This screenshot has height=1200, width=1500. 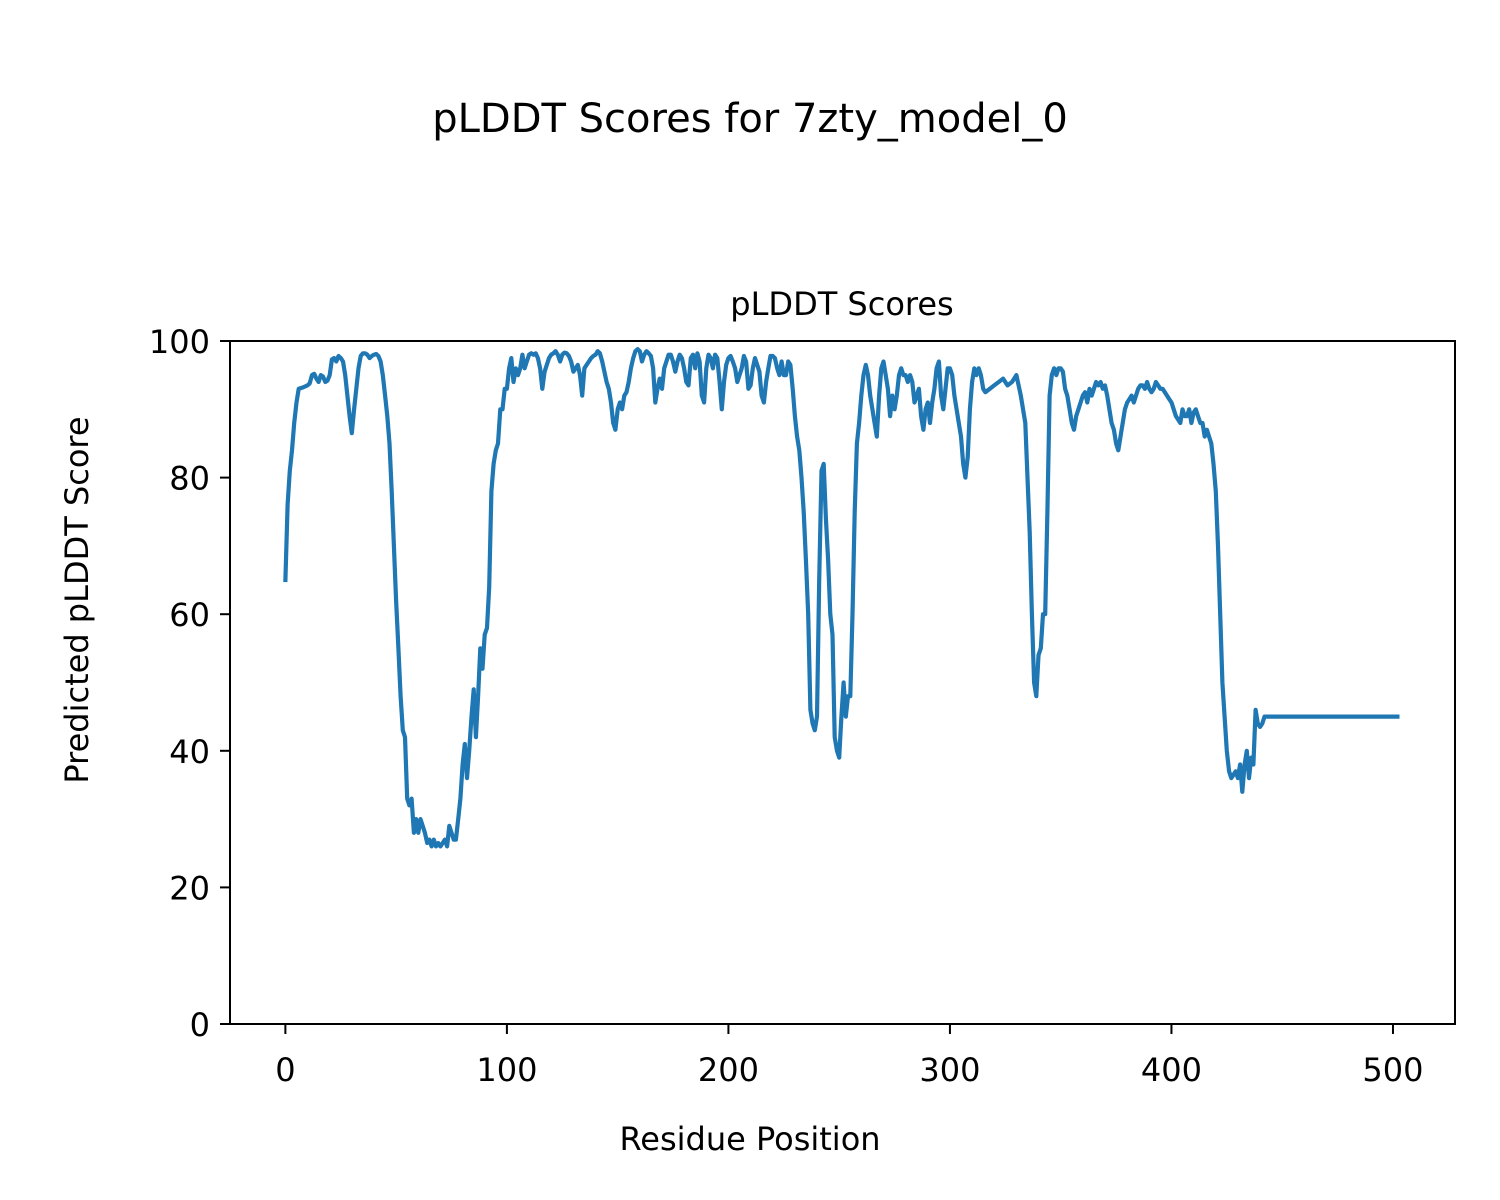 What do you see at coordinates (189, 479) in the screenshot?
I see `y-tick-label: 80` at bounding box center [189, 479].